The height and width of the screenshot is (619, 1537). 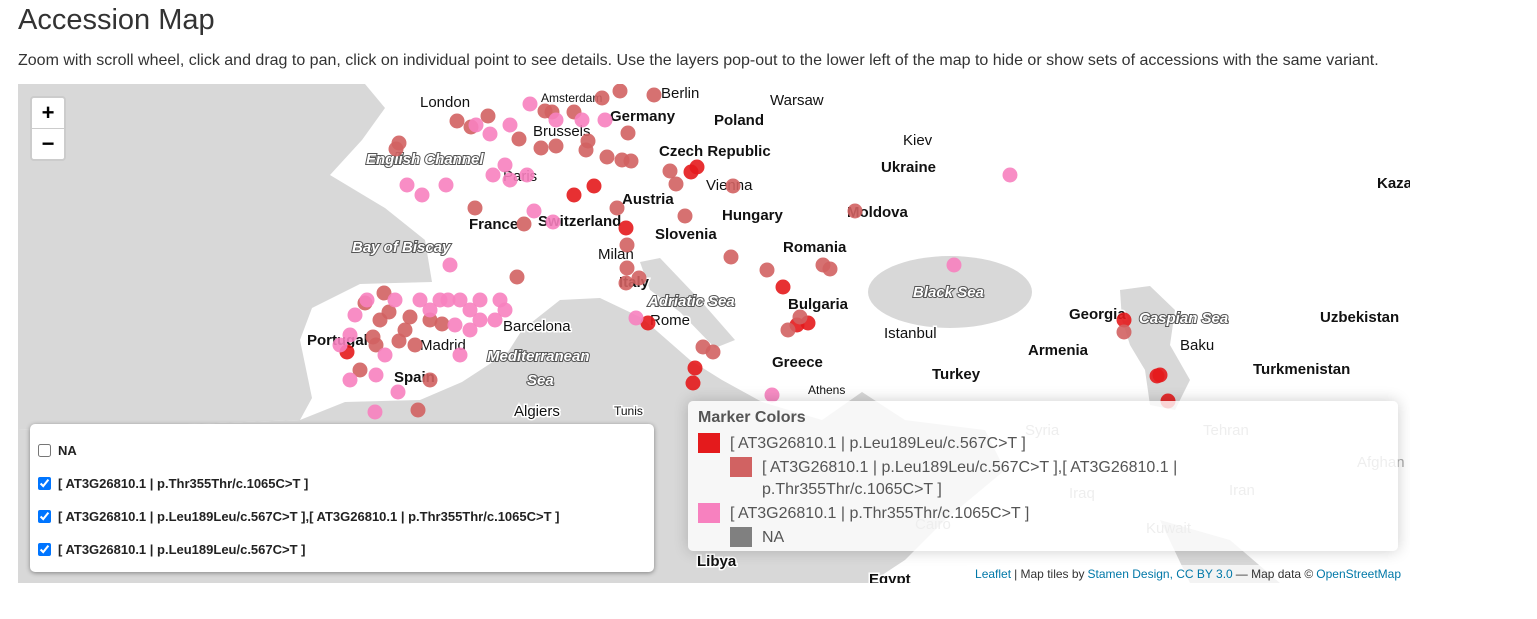 What do you see at coordinates (48, 113) in the screenshot?
I see `zoom-in: +` at bounding box center [48, 113].